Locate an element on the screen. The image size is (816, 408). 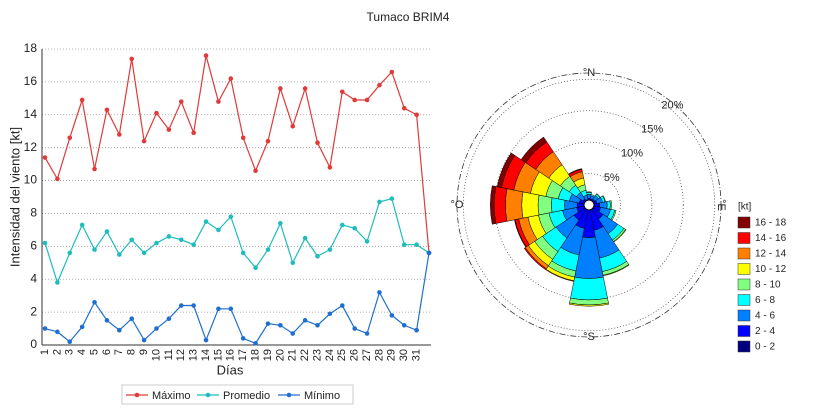
legend-label: 6 - 8 is located at coordinates (765, 300).